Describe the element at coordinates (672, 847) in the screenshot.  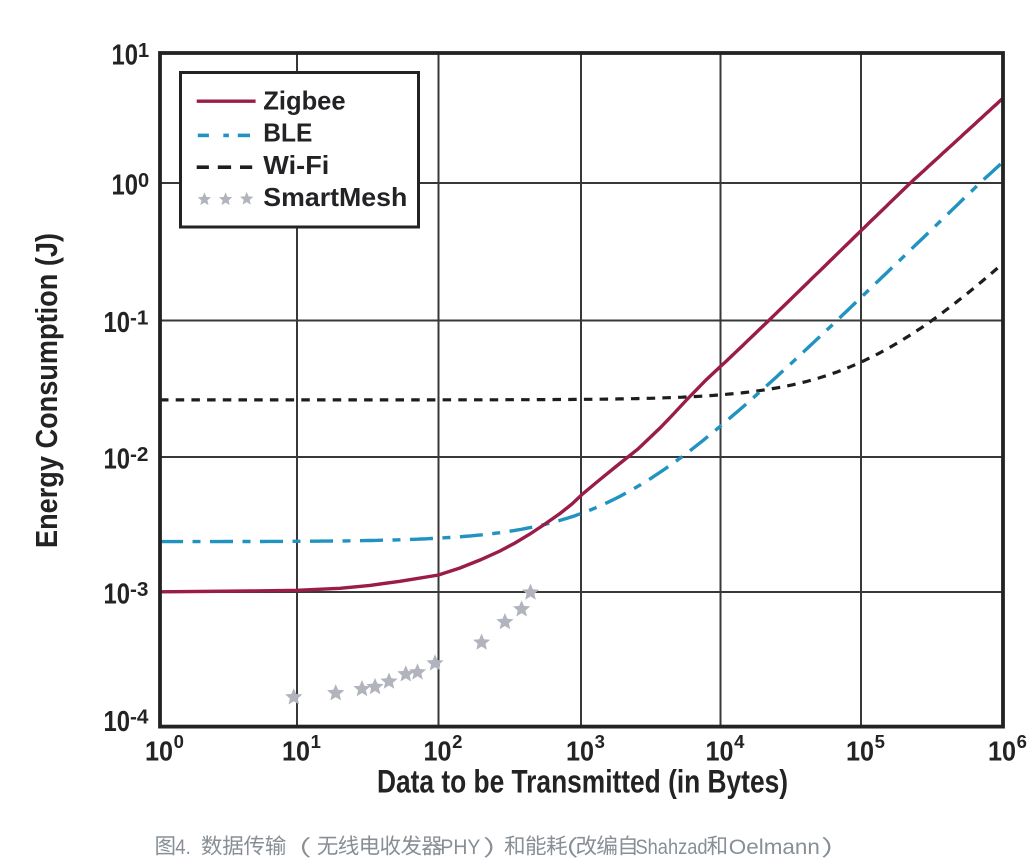
I see `svg-text: Shahzad` at that location.